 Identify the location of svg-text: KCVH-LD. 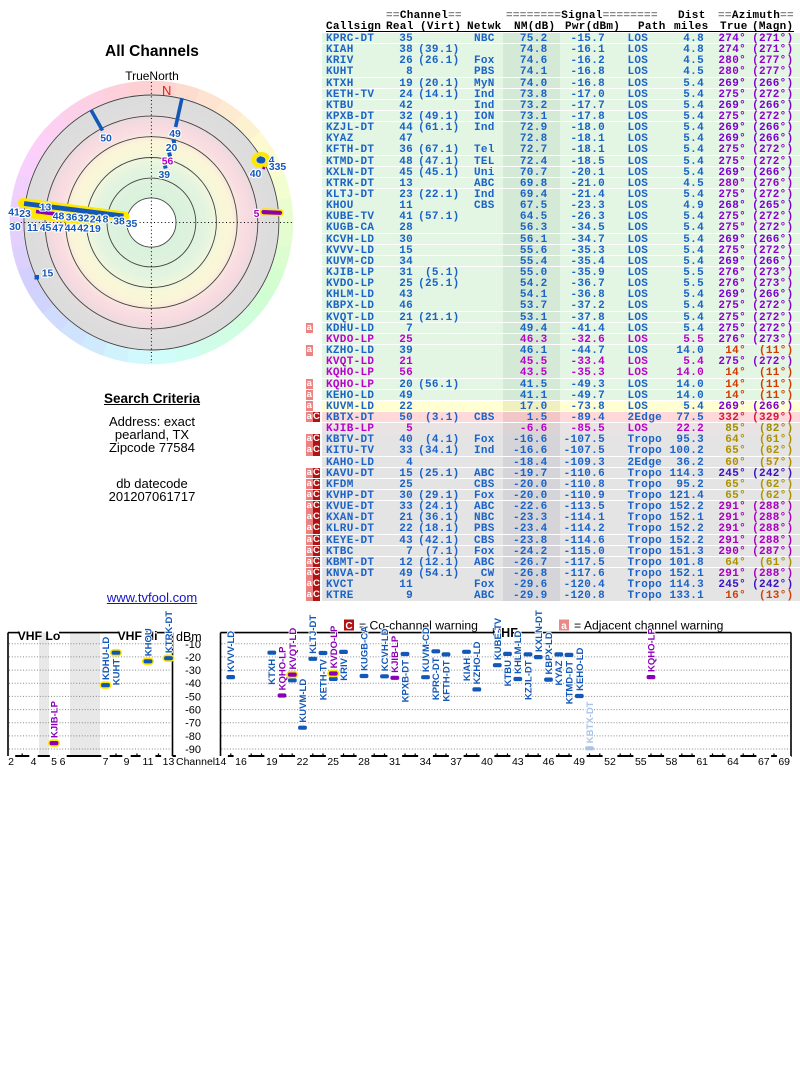
(385, 649).